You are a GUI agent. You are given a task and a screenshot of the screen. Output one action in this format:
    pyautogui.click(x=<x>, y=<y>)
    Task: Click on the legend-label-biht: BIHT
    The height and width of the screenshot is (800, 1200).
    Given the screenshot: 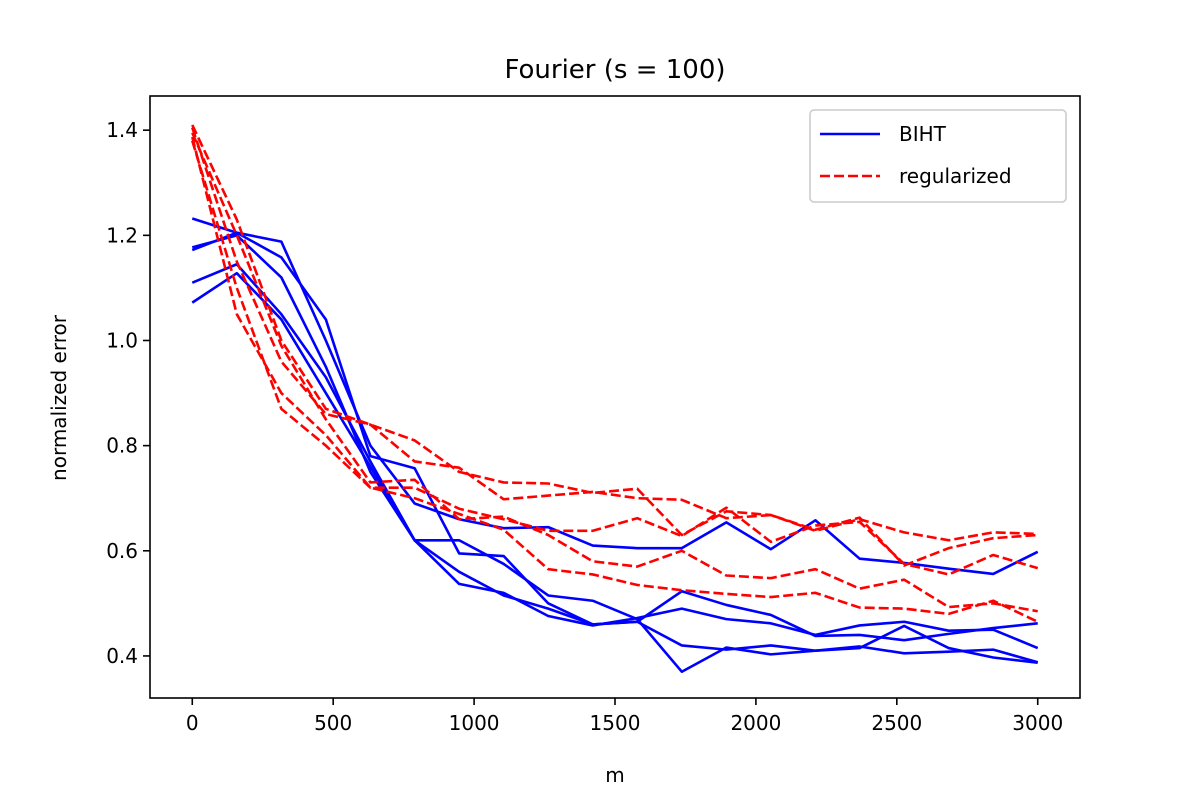 What is the action you would take?
    pyautogui.click(x=923, y=134)
    